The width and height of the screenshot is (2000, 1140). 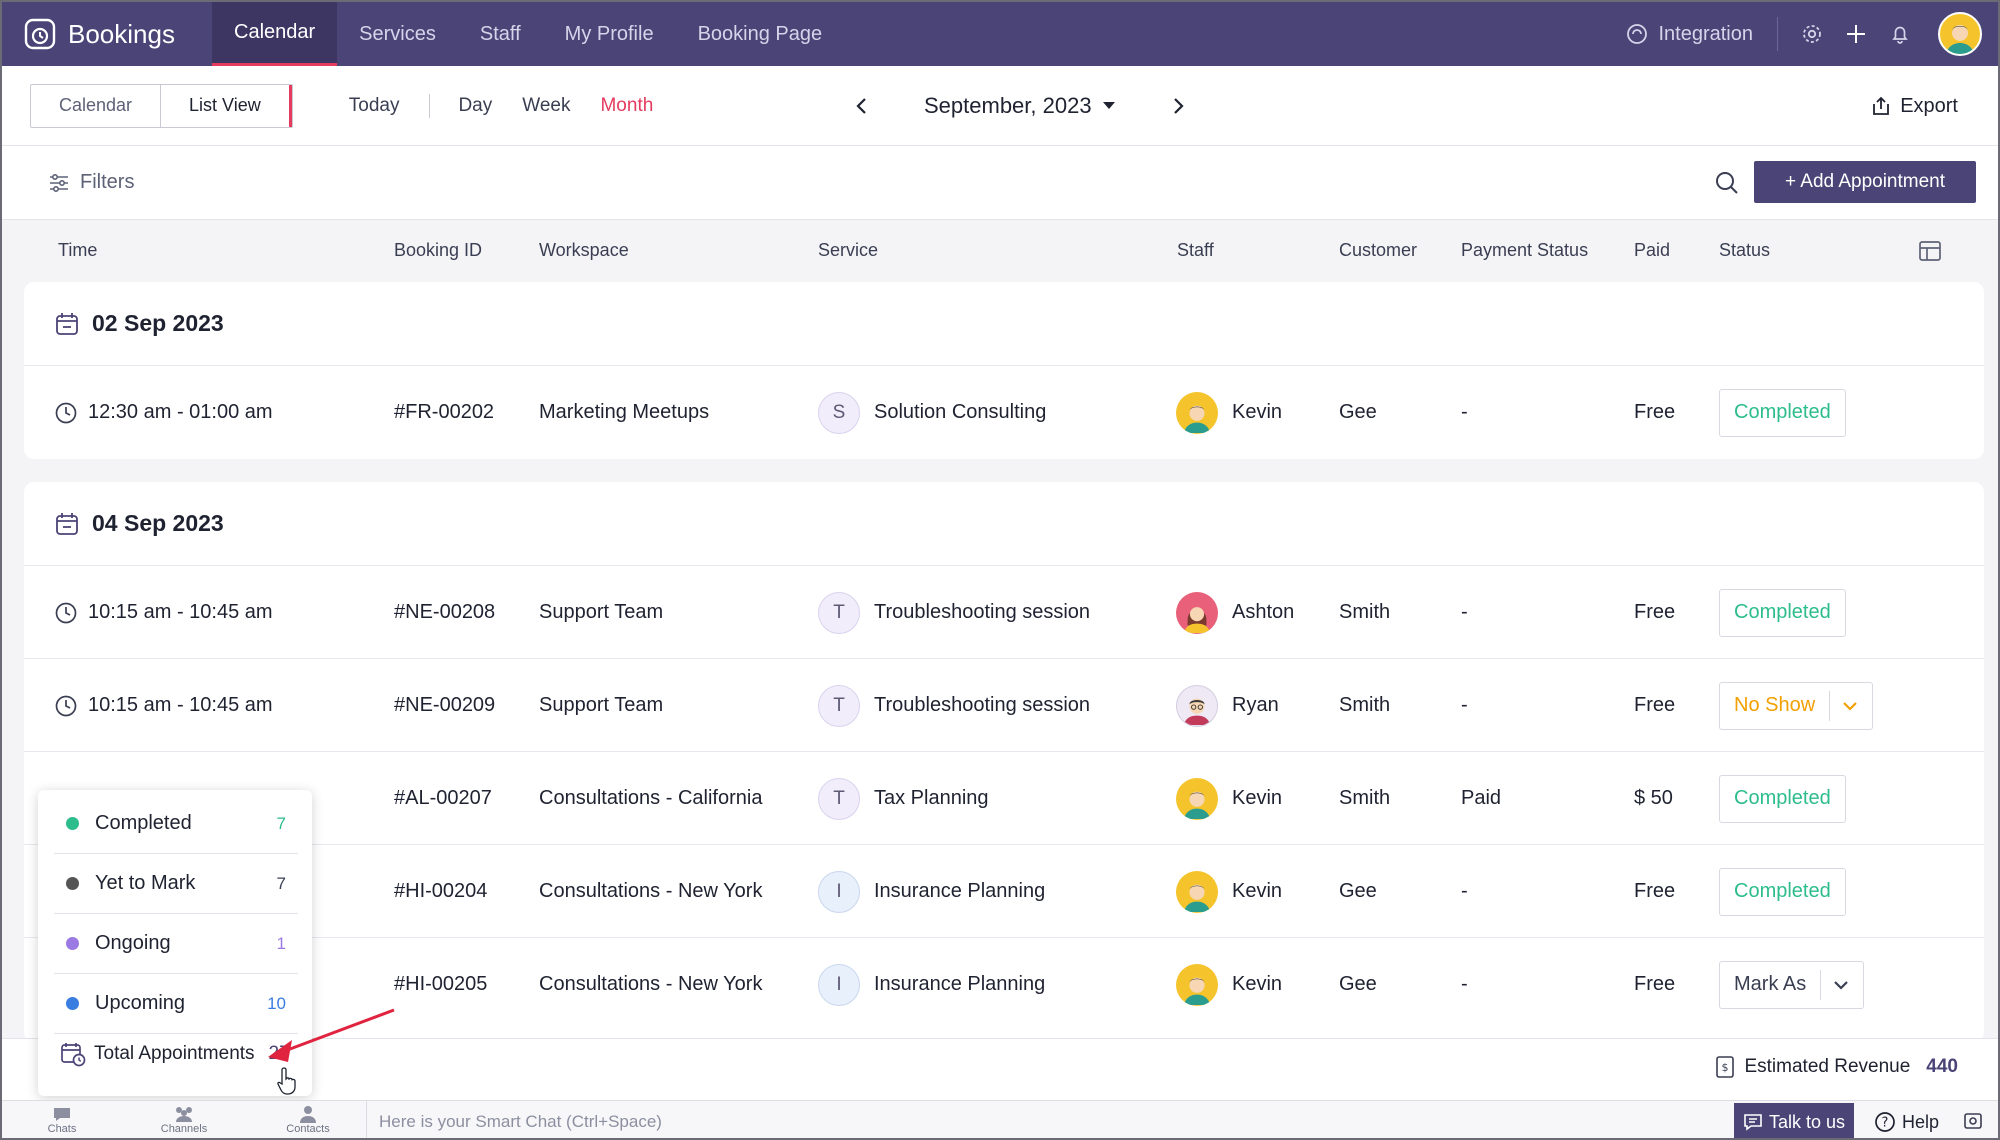 I want to click on summary-count: 10, so click(x=276, y=1003).